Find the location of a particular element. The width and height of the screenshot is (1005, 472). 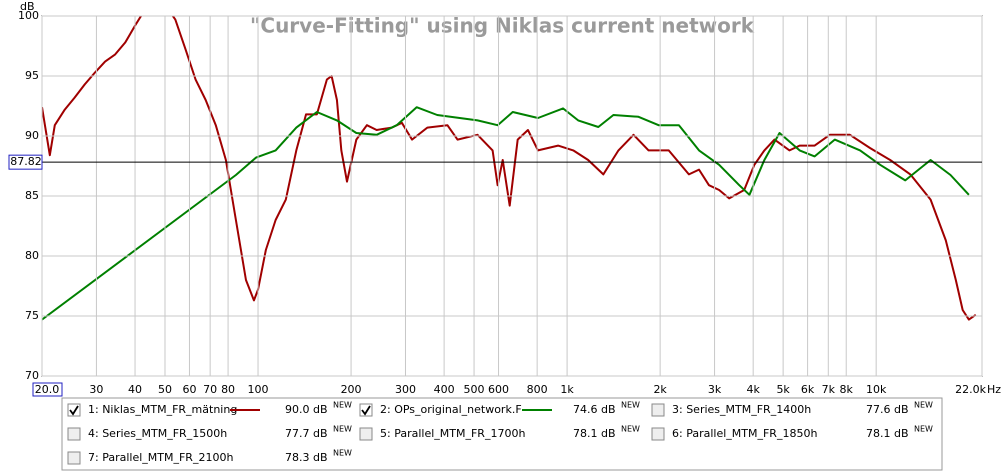

x-tick-label: 30 is located at coordinates (96, 389).